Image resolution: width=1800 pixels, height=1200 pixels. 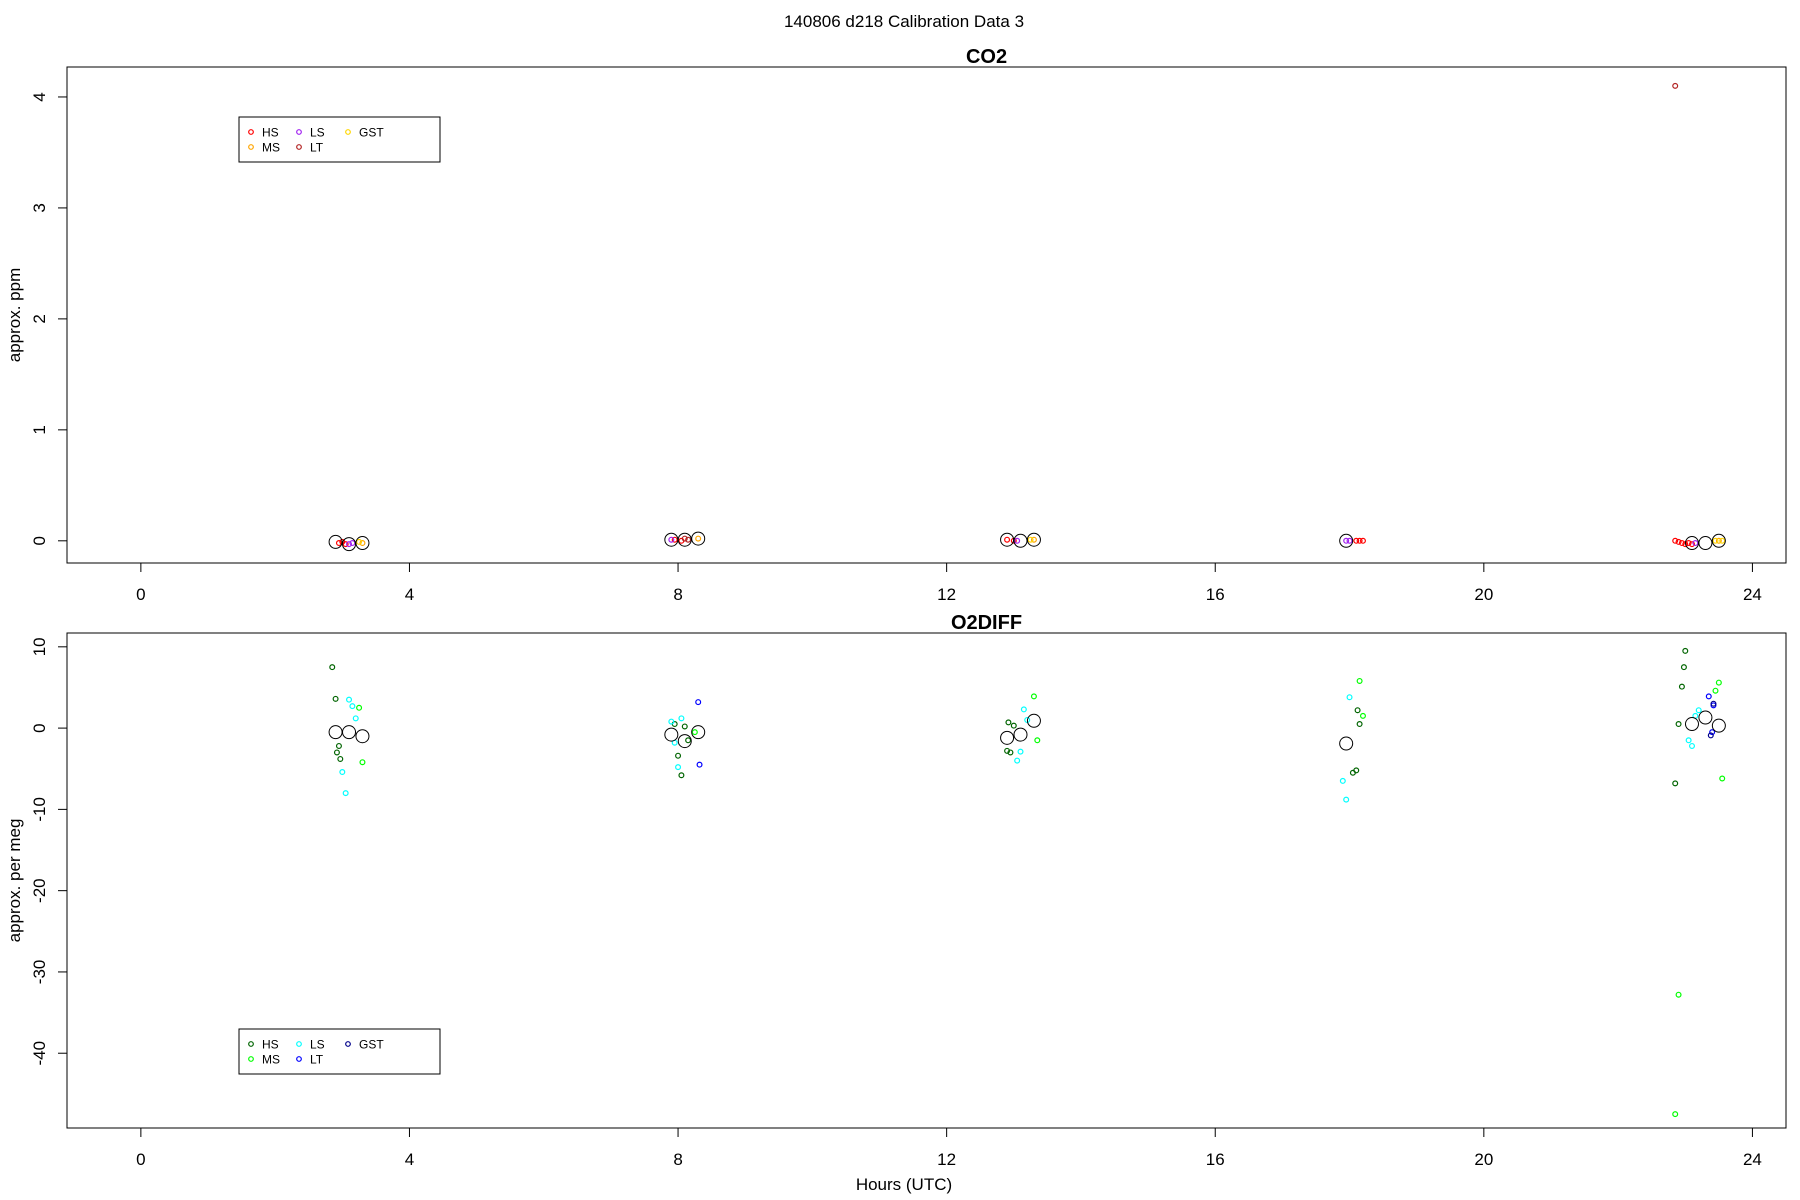 I want to click on series-hs, so click(x=1015, y=542).